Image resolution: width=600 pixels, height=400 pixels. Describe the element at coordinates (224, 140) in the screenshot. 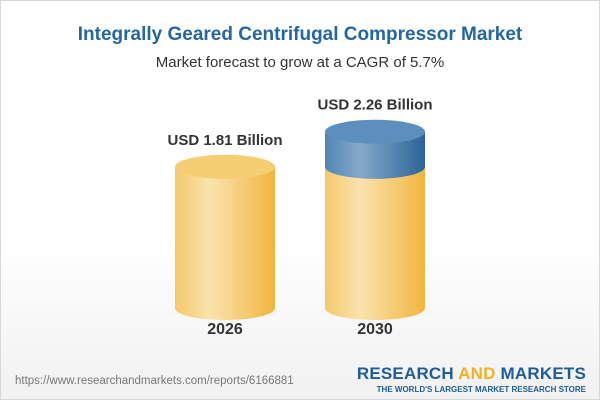

I see `data-label: USD 1.81 Billion` at that location.